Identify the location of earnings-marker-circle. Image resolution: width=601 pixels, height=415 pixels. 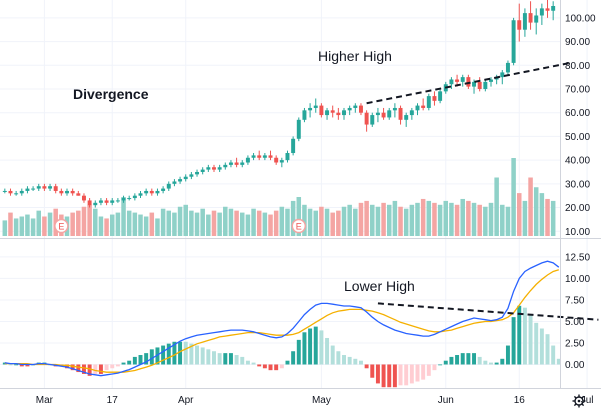
(61, 226).